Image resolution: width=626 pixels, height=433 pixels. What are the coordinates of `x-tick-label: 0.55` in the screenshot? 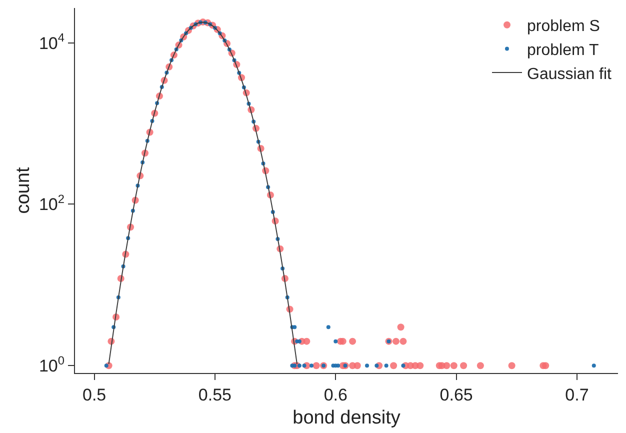 It's located at (215, 395).